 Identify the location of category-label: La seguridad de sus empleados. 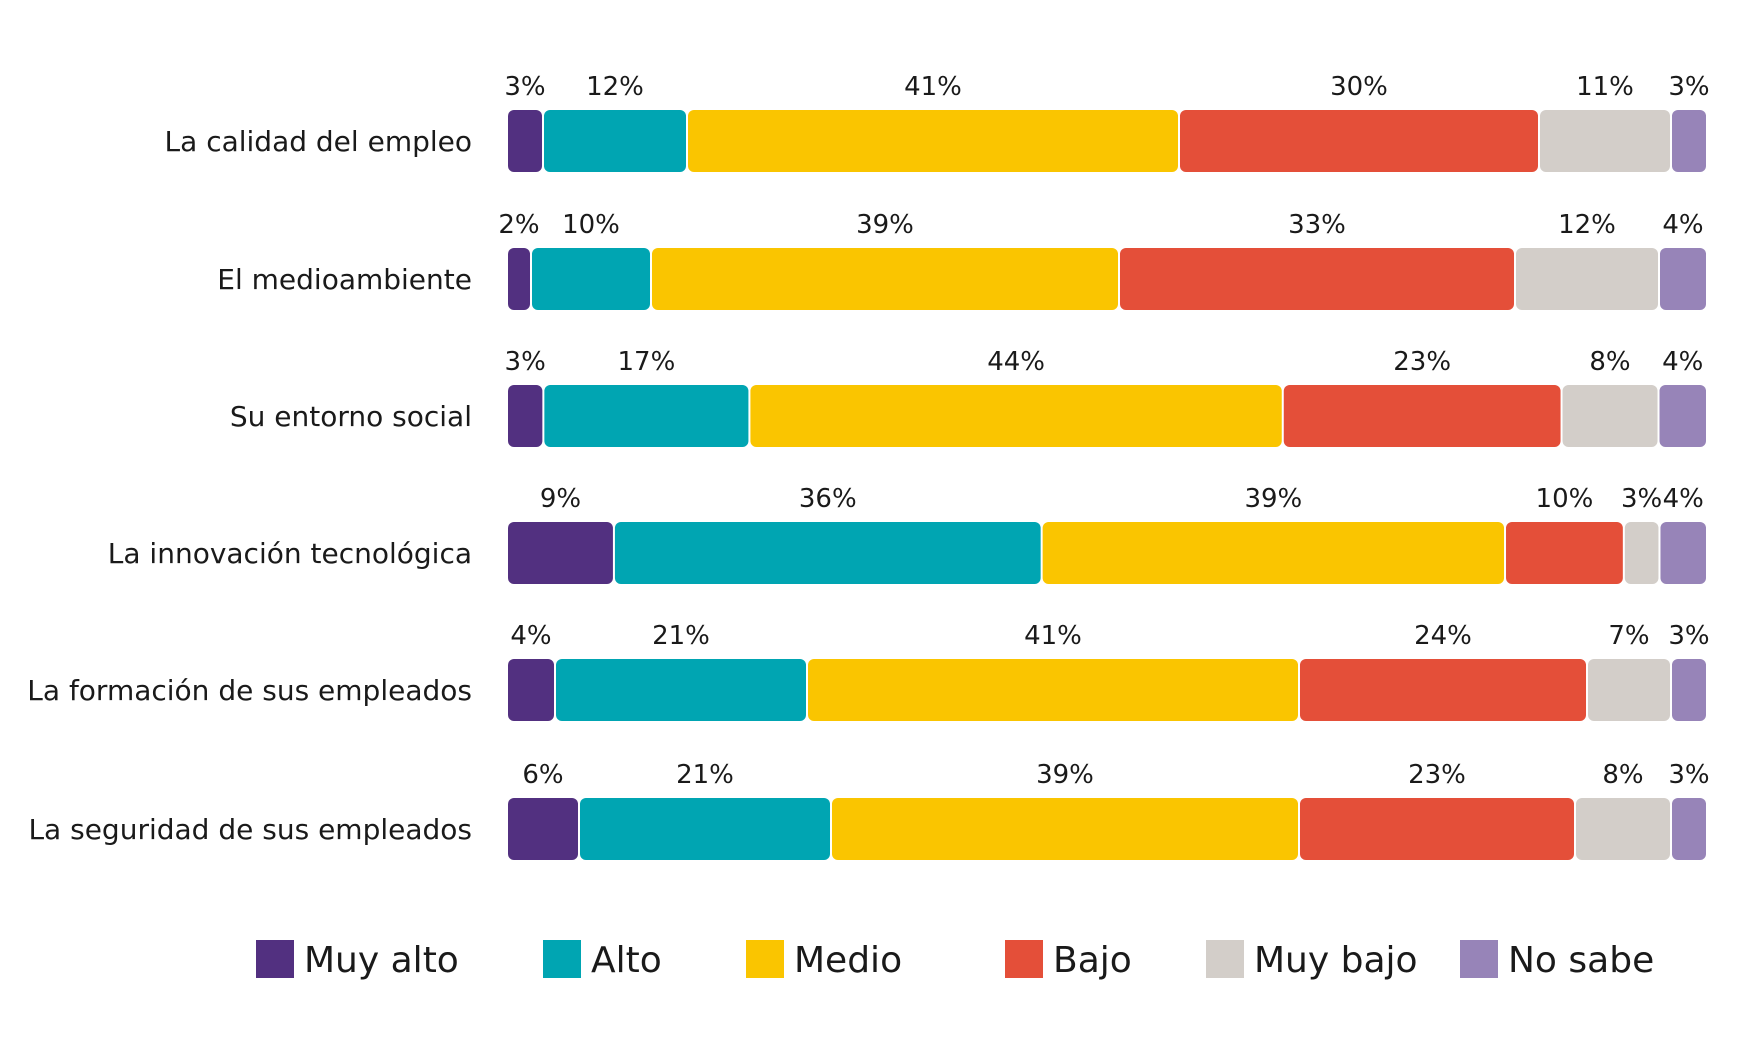
(250, 829).